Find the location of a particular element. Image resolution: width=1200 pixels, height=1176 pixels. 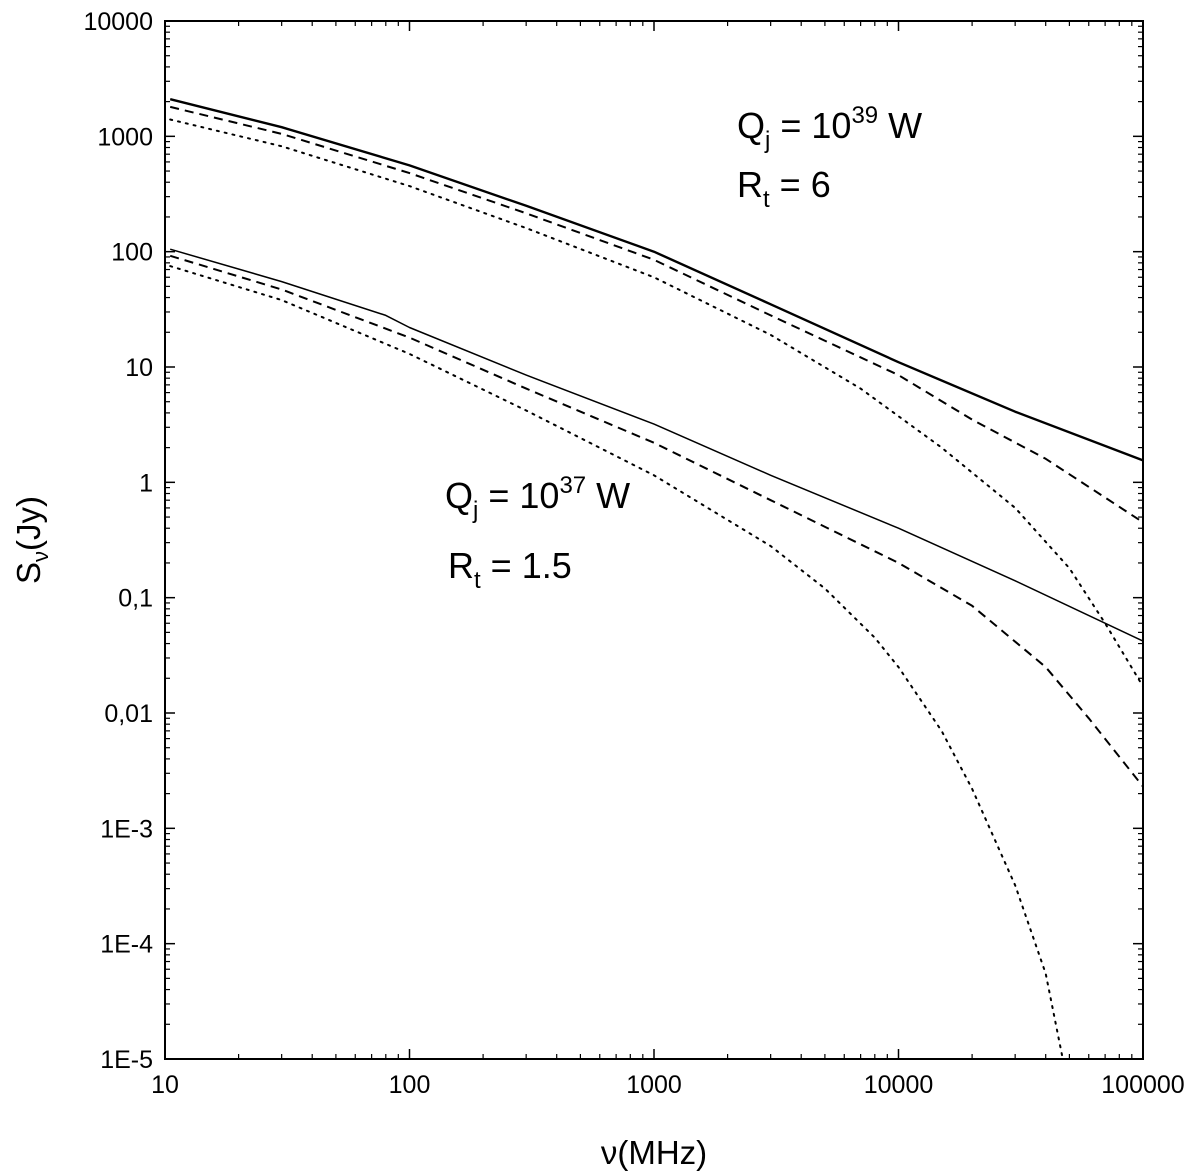

x-tick-label: 100 is located at coordinates (410, 1085).